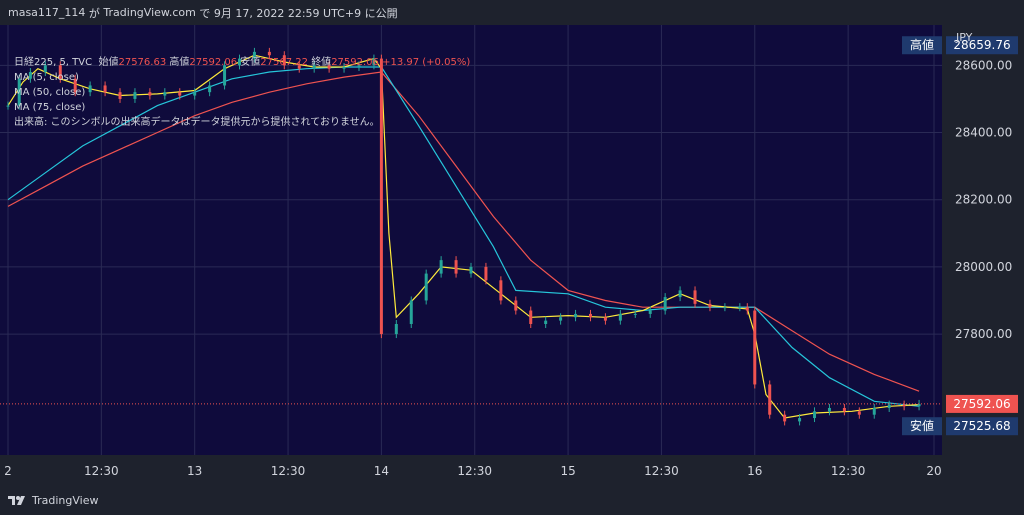 This screenshot has height=515, width=1024. I want to click on high-label: 高値, so click(179, 62).